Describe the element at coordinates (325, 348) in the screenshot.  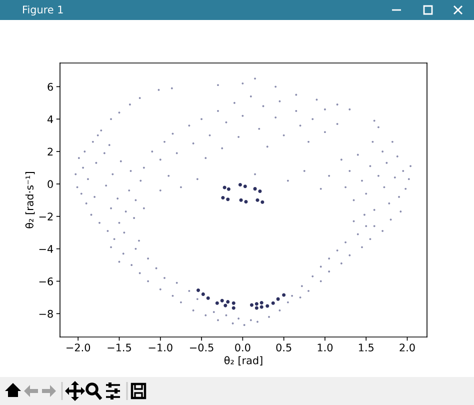
I see `x-tick-label: 1.0` at that location.